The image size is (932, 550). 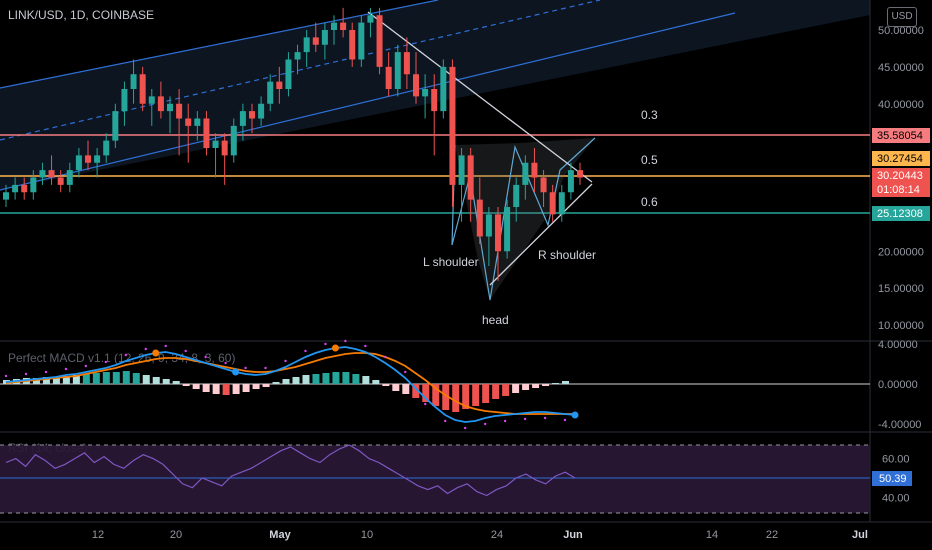 I want to click on macd-axis: 4.00000 0.00000 -4.00000, so click(x=899, y=385).